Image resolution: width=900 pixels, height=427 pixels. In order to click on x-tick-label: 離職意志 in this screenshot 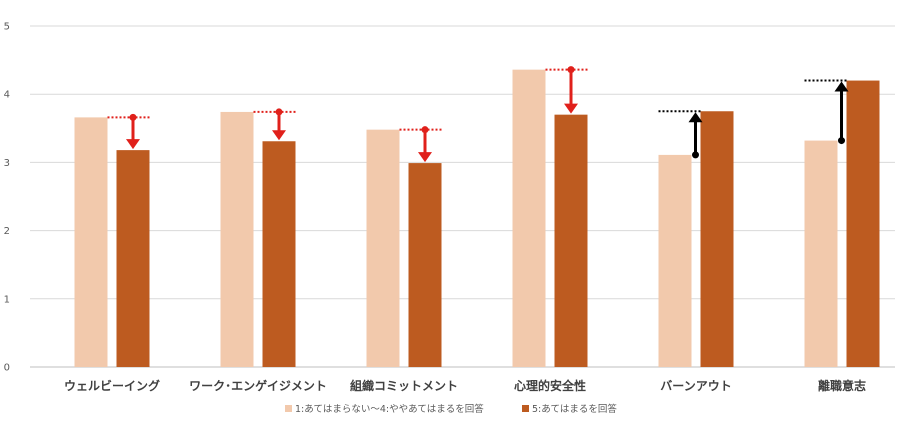, I will do `click(842, 385)`.